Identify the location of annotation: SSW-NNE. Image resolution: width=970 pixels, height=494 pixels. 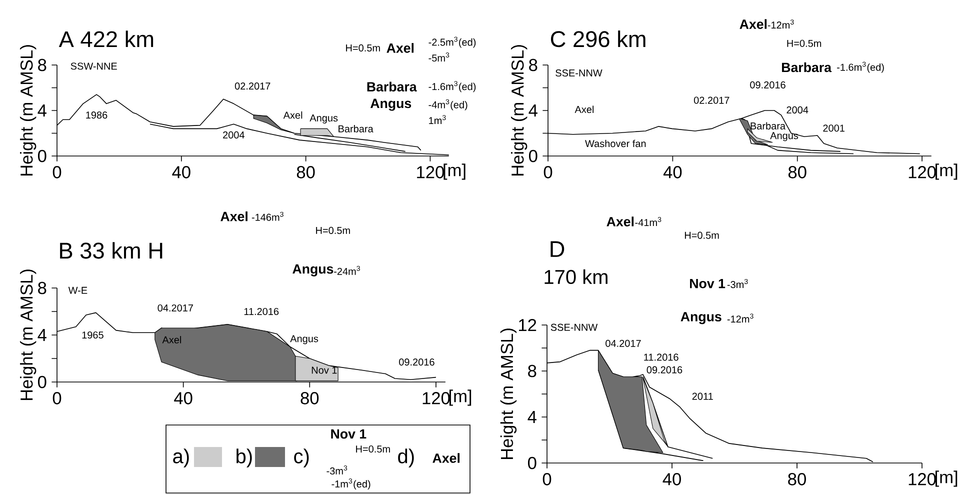
(93, 66).